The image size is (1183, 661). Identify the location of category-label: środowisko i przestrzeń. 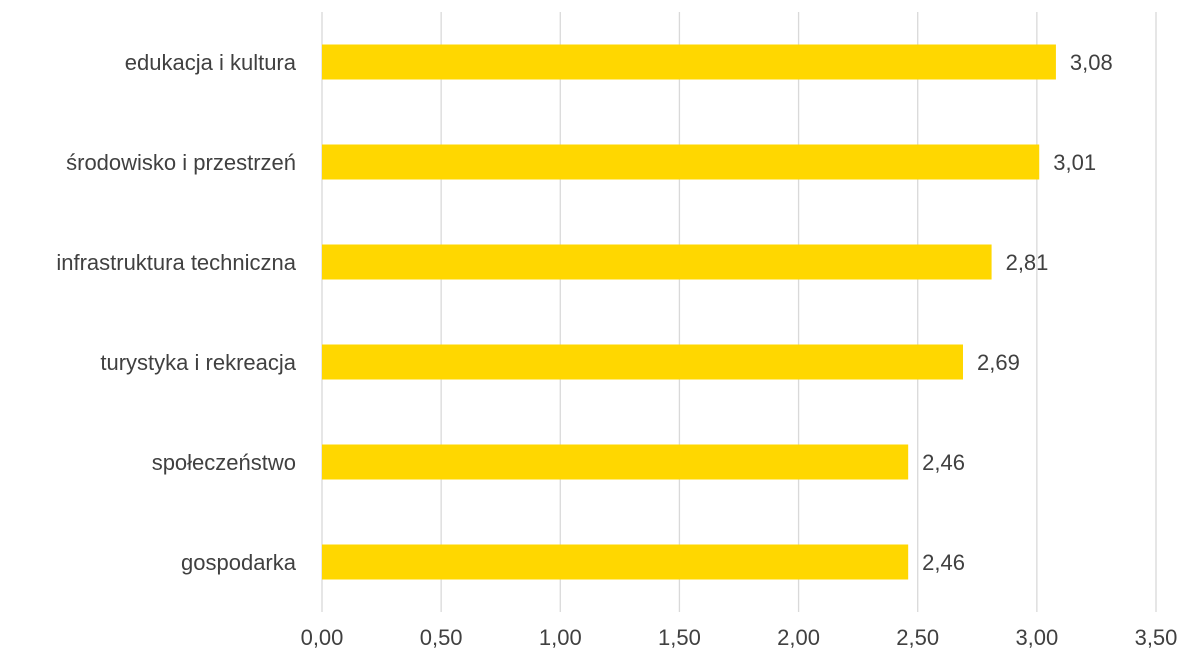
(181, 162).